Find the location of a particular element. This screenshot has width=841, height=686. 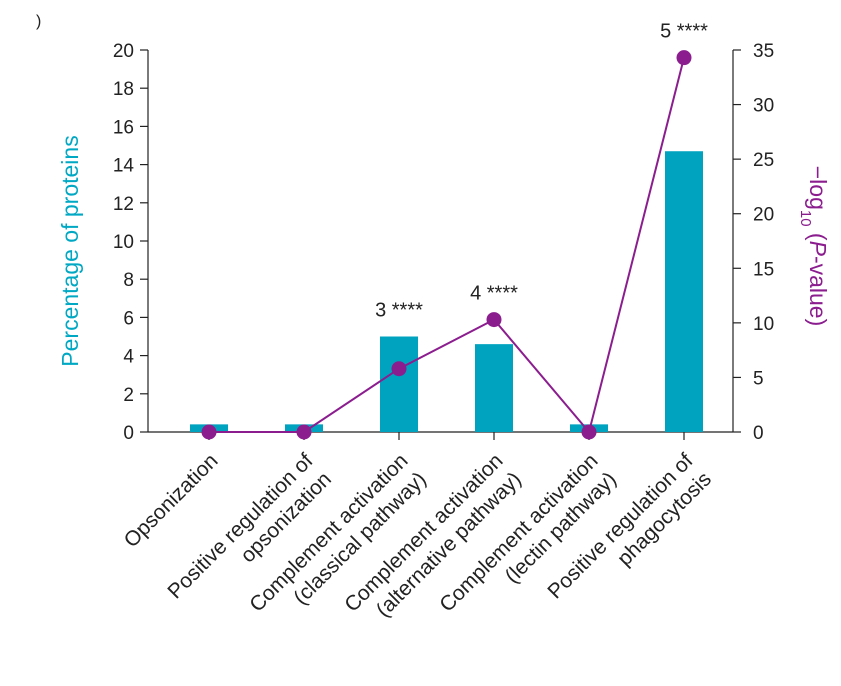

left-tick-label: 8 is located at coordinates (128, 280).